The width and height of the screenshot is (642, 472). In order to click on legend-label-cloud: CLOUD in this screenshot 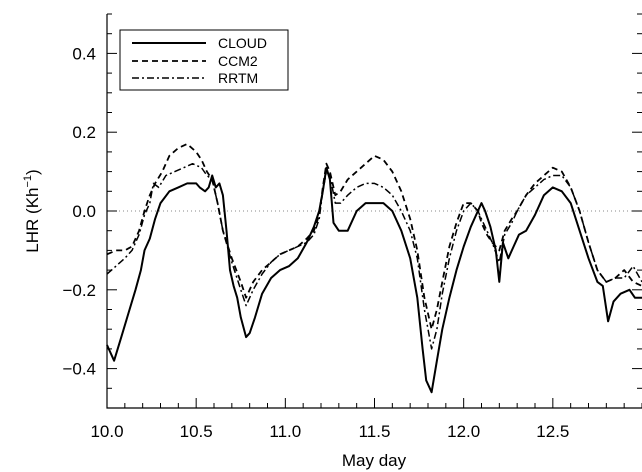, I will do `click(242, 43)`.